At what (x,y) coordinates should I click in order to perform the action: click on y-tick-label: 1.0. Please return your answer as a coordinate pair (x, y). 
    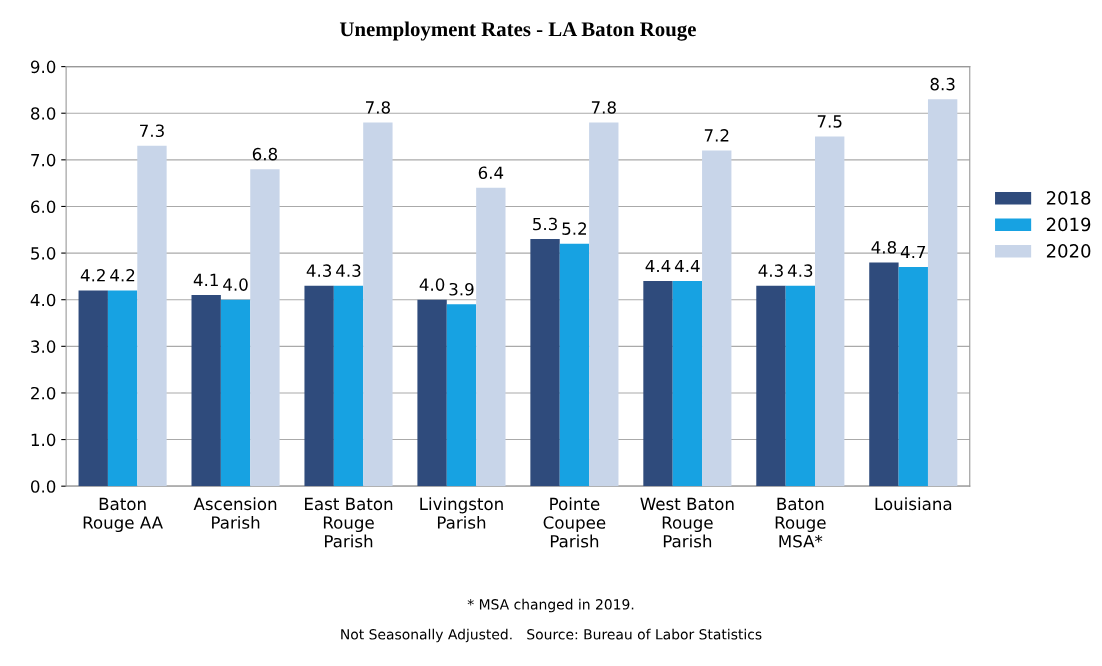
    Looking at the image, I should click on (43, 440).